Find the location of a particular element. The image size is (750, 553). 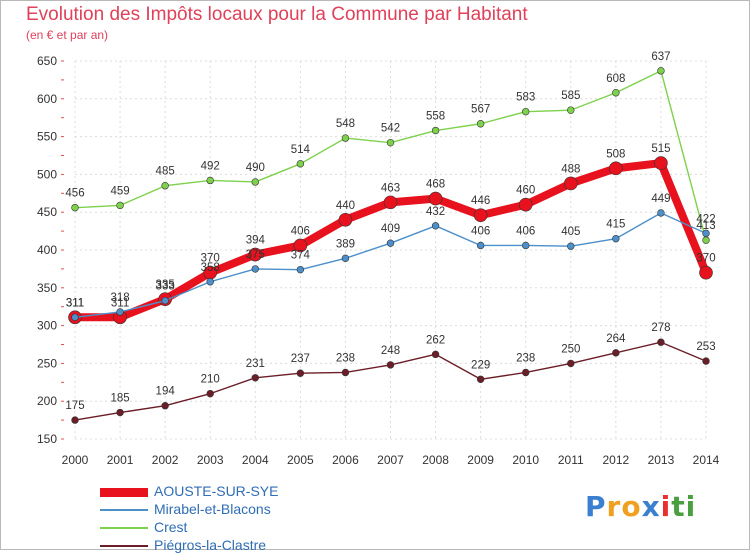

data-label-mirabel-et-blacons: 432 is located at coordinates (435, 212).